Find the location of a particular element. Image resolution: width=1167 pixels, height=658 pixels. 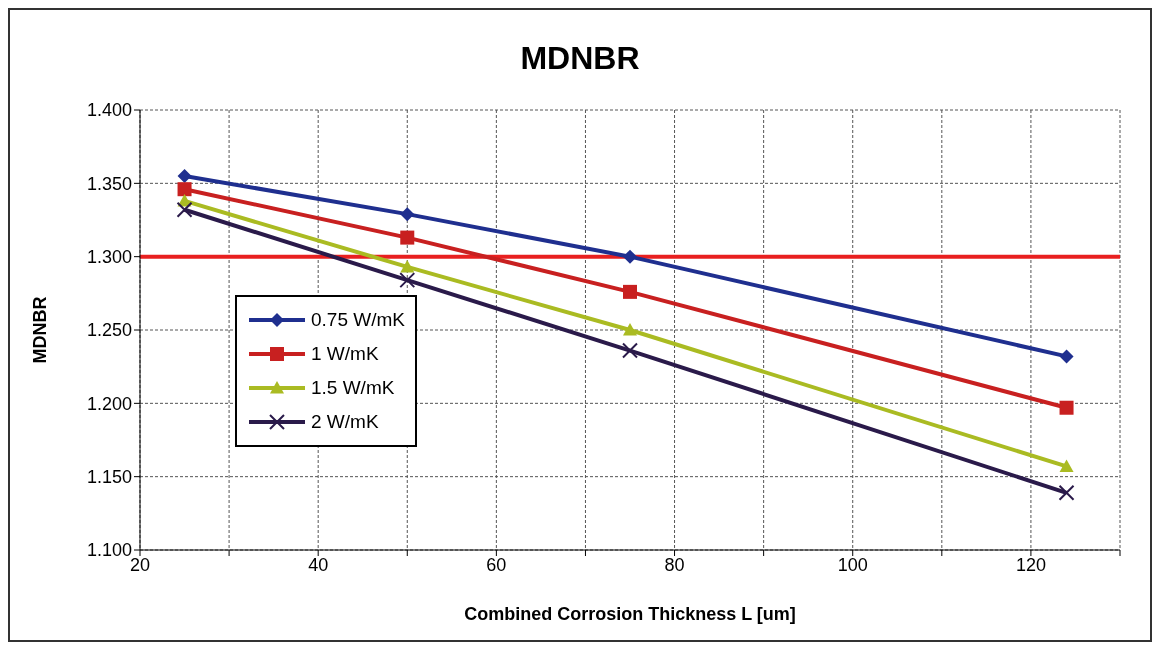

x-tick-label: 60 is located at coordinates (496, 564).